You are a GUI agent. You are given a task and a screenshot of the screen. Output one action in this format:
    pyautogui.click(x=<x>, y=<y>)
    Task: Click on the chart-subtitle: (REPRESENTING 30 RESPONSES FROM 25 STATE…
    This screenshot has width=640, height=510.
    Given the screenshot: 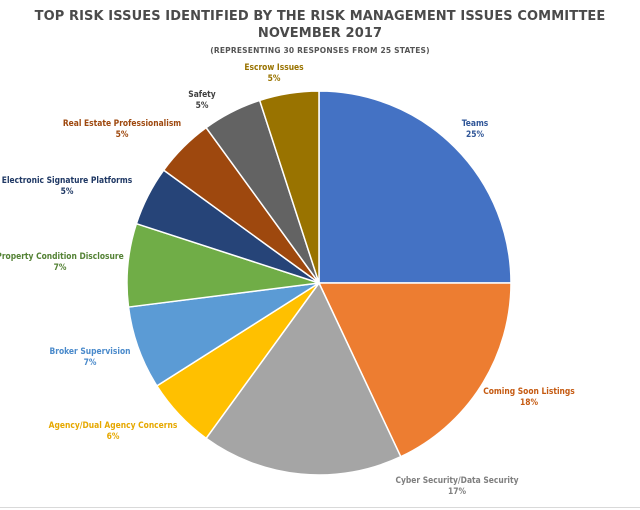 What is the action you would take?
    pyautogui.click(x=320, y=50)
    